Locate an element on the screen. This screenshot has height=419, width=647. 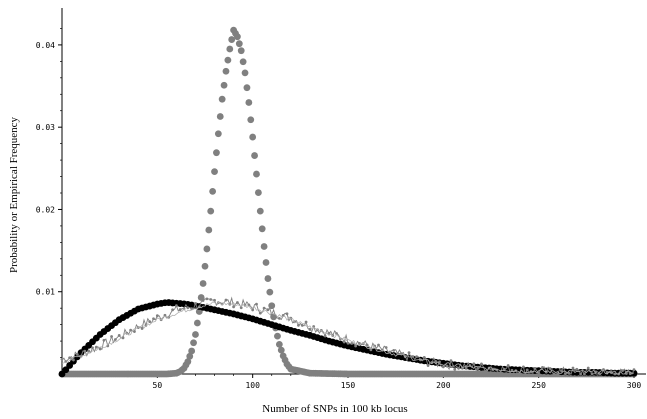
x-tick-label: 150 is located at coordinates (348, 385).